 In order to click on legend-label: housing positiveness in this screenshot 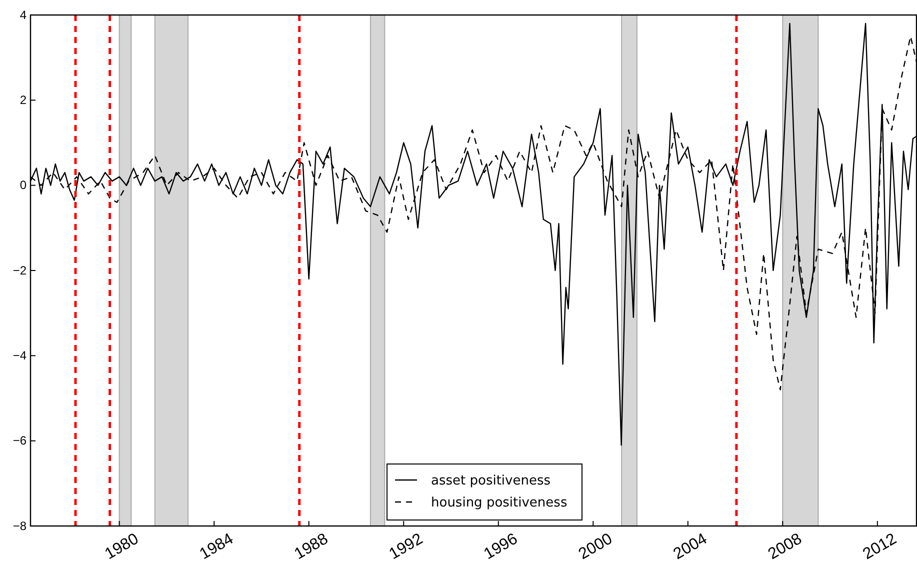, I will do `click(499, 503)`.